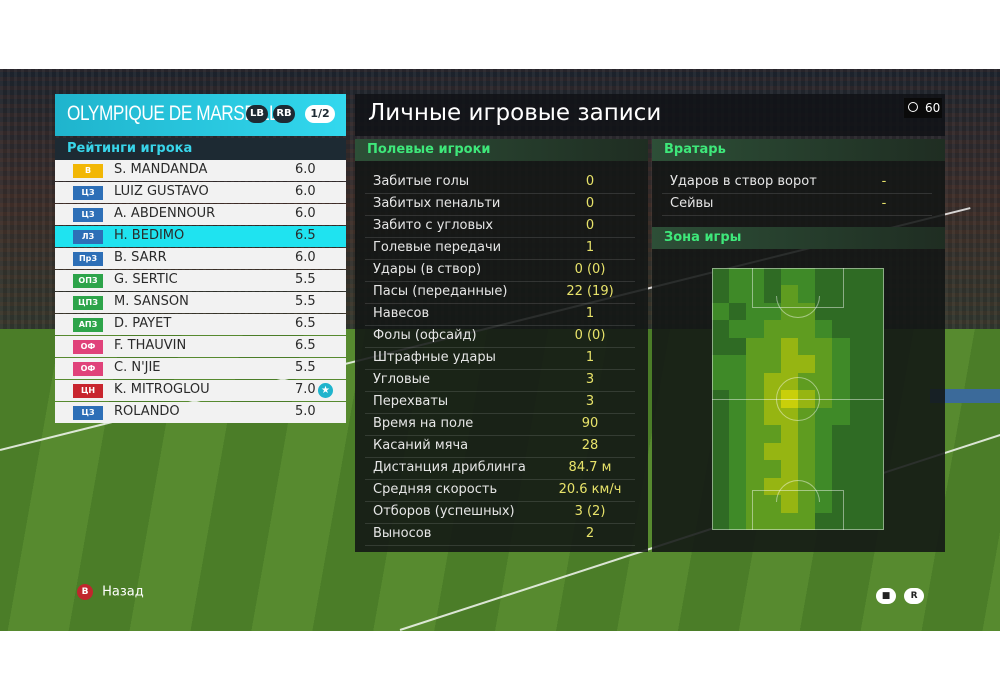 The width and height of the screenshot is (1000, 700). I want to click on stat-row: Сейвы -, so click(797, 205).